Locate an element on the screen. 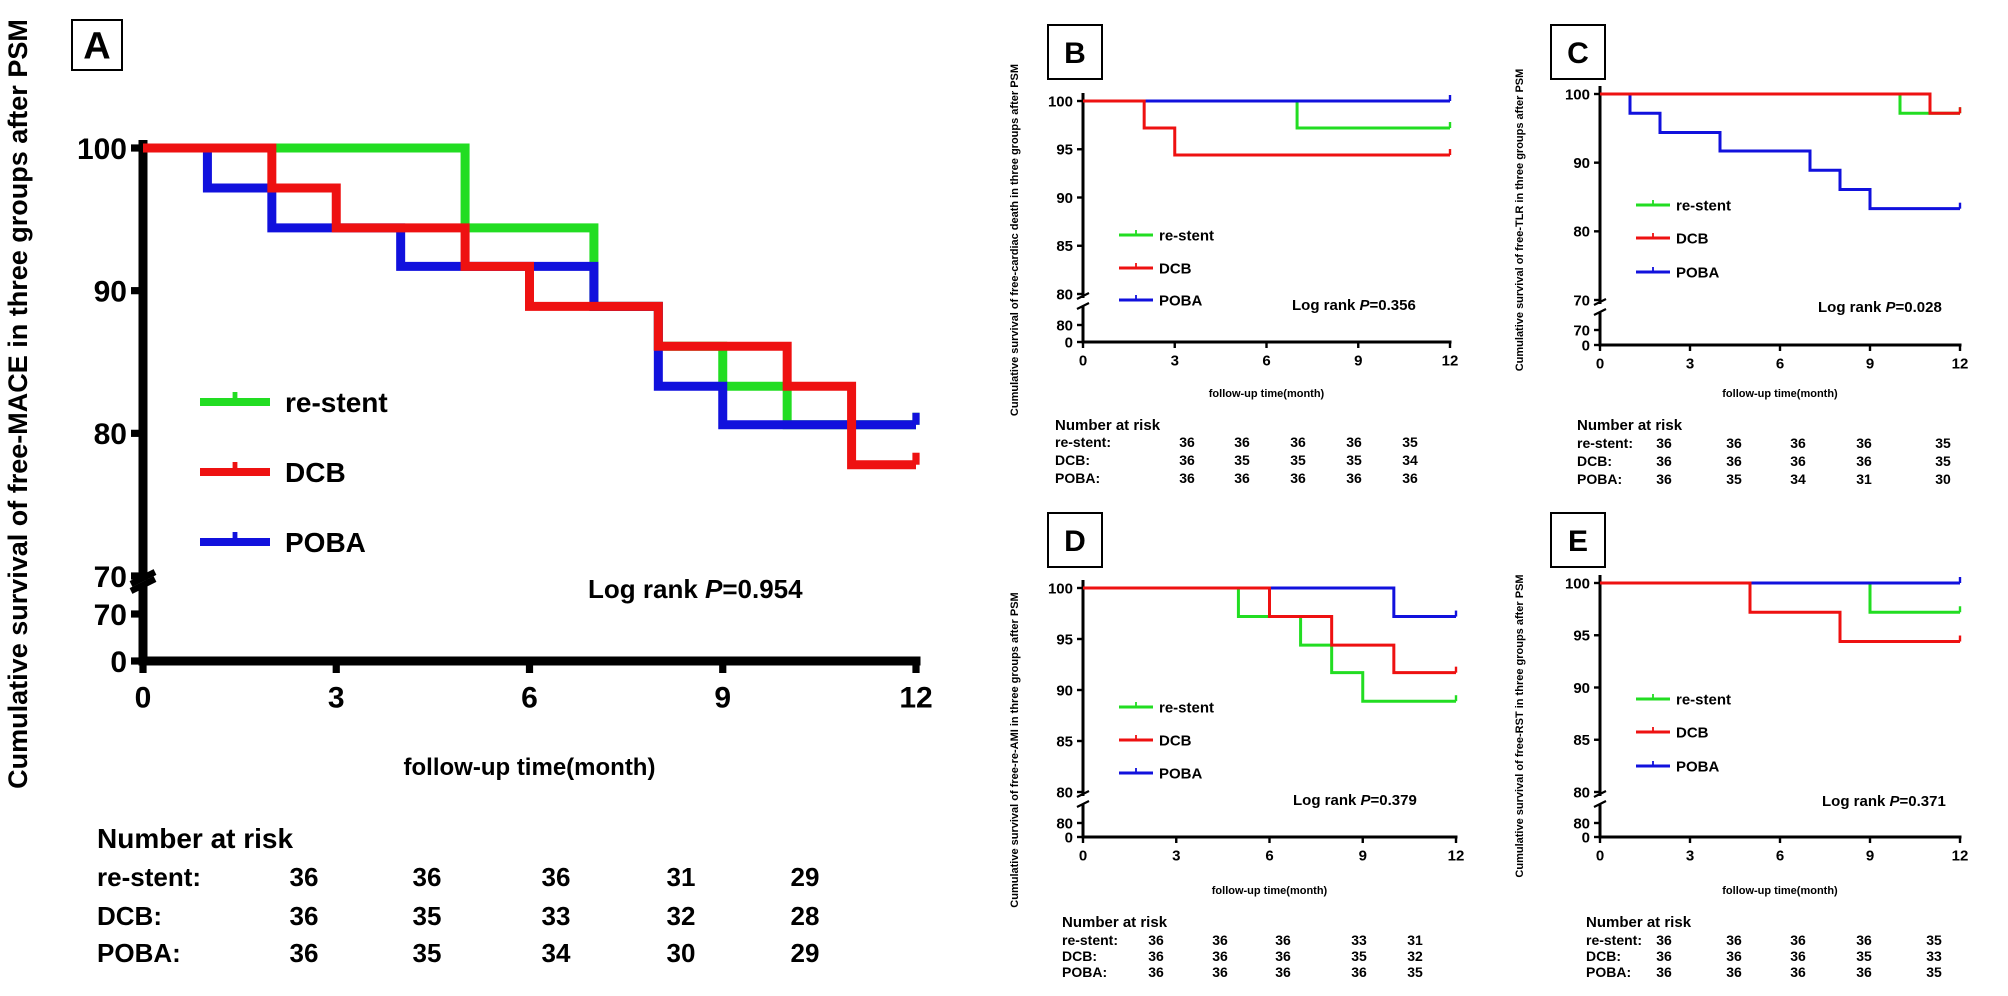  km-curve-re-stent is located at coordinates (1780, 103).